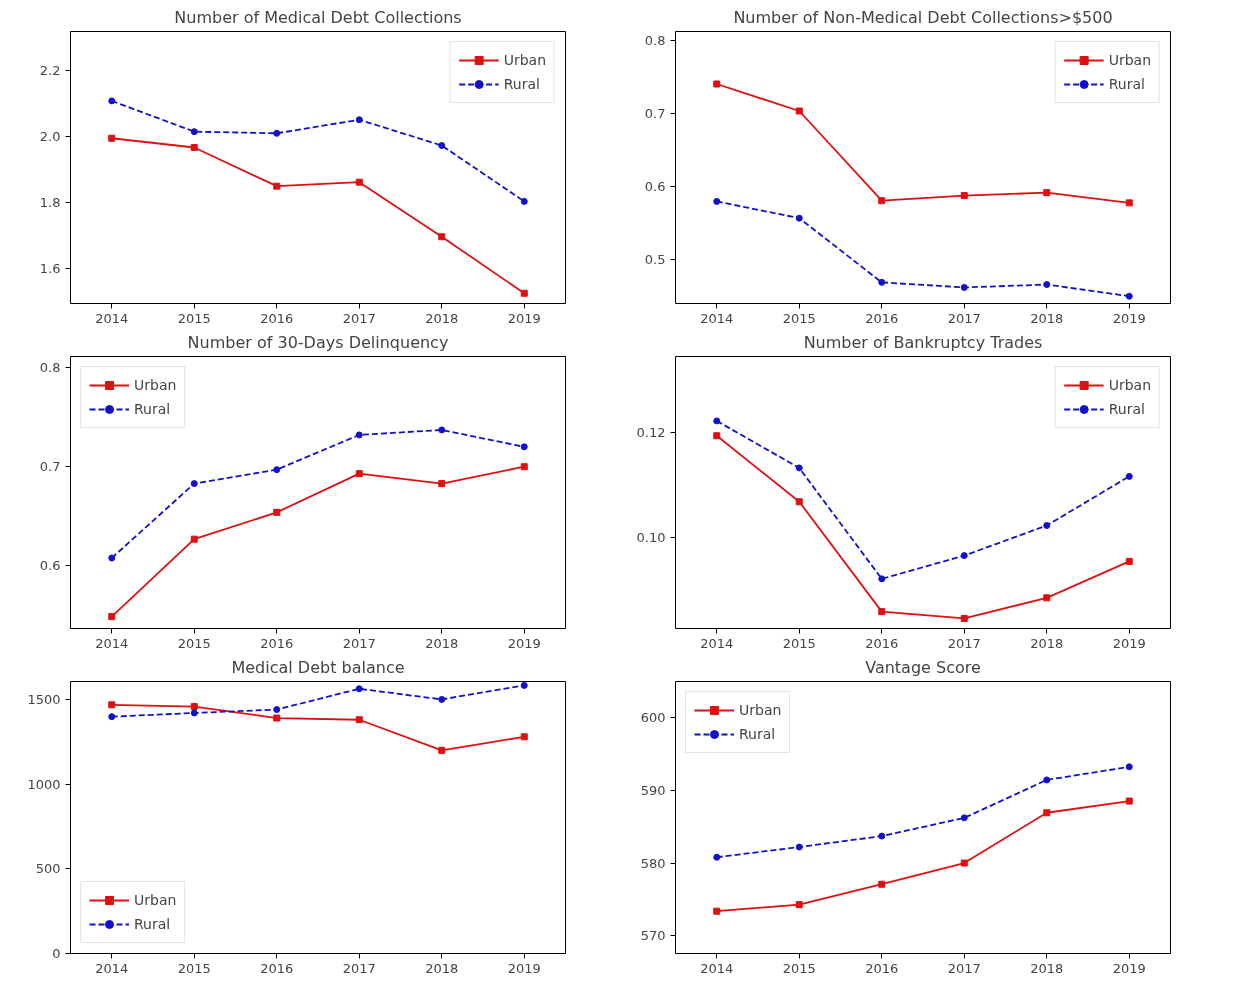 This screenshot has width=1235, height=983. I want to click on y-tick-label: 590, so click(653, 790).